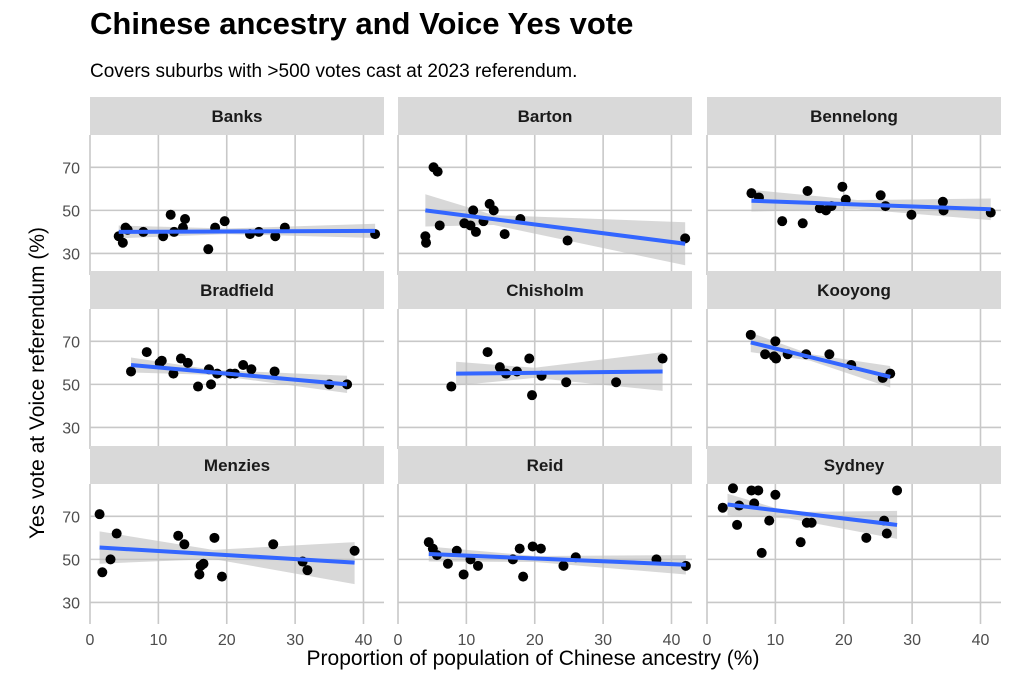 This screenshot has height=683, width=1024. Describe the element at coordinates (223, 186) in the screenshot. I see `panel-banks: Banks 30 50 70` at that location.